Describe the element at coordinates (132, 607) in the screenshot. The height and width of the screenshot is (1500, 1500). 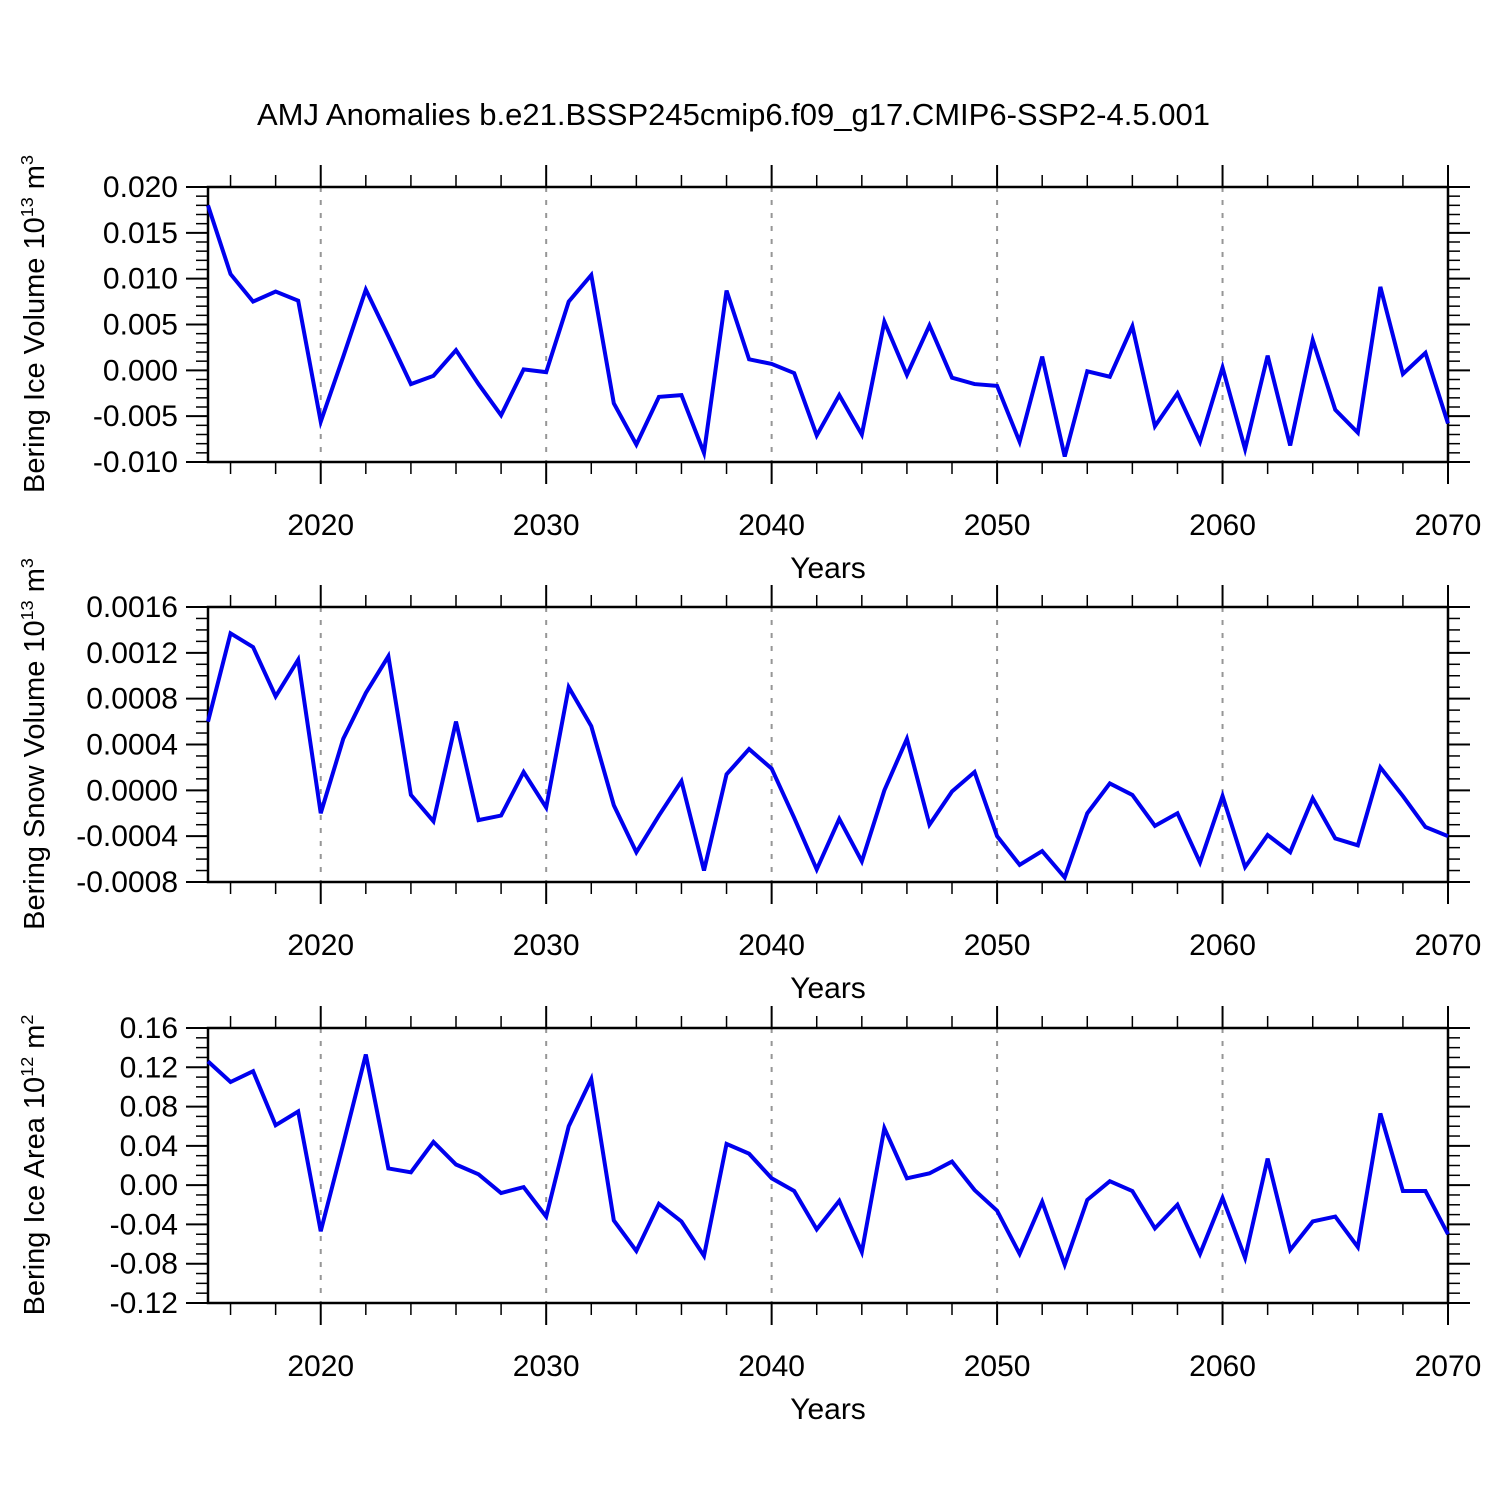
I see `y-tick-label: 0.0016` at that location.